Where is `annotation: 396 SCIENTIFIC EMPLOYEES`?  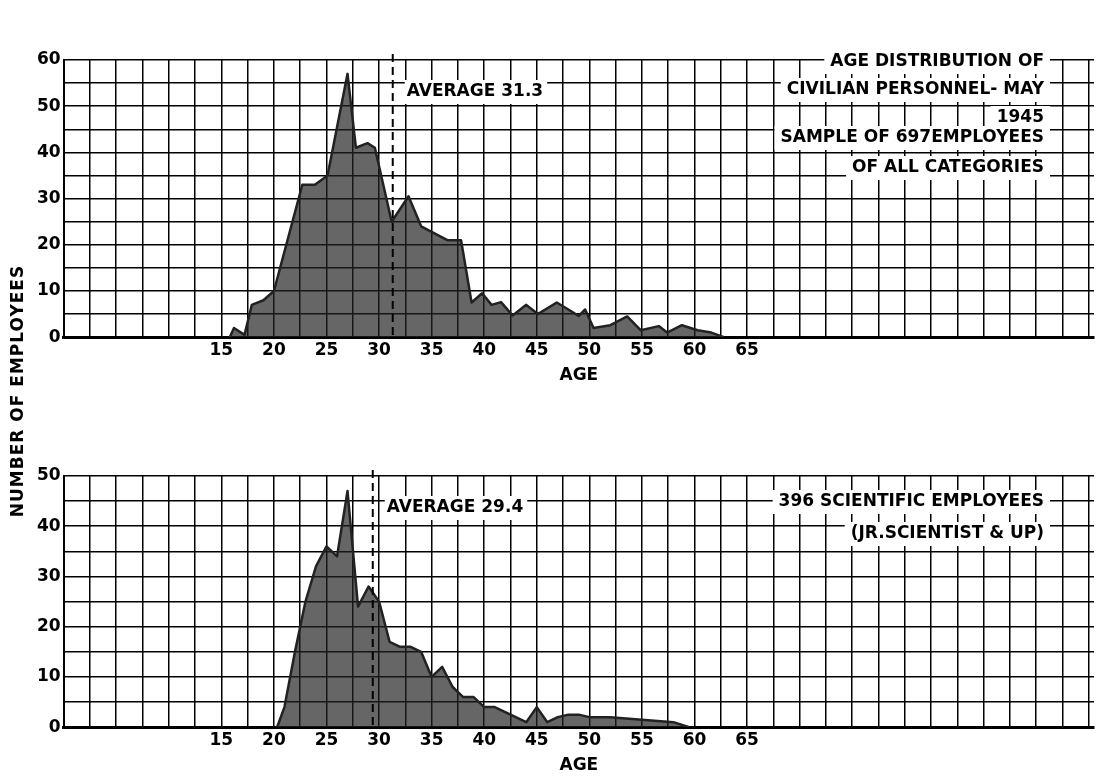
annotation: 396 SCIENTIFIC EMPLOYEES is located at coordinates (911, 500).